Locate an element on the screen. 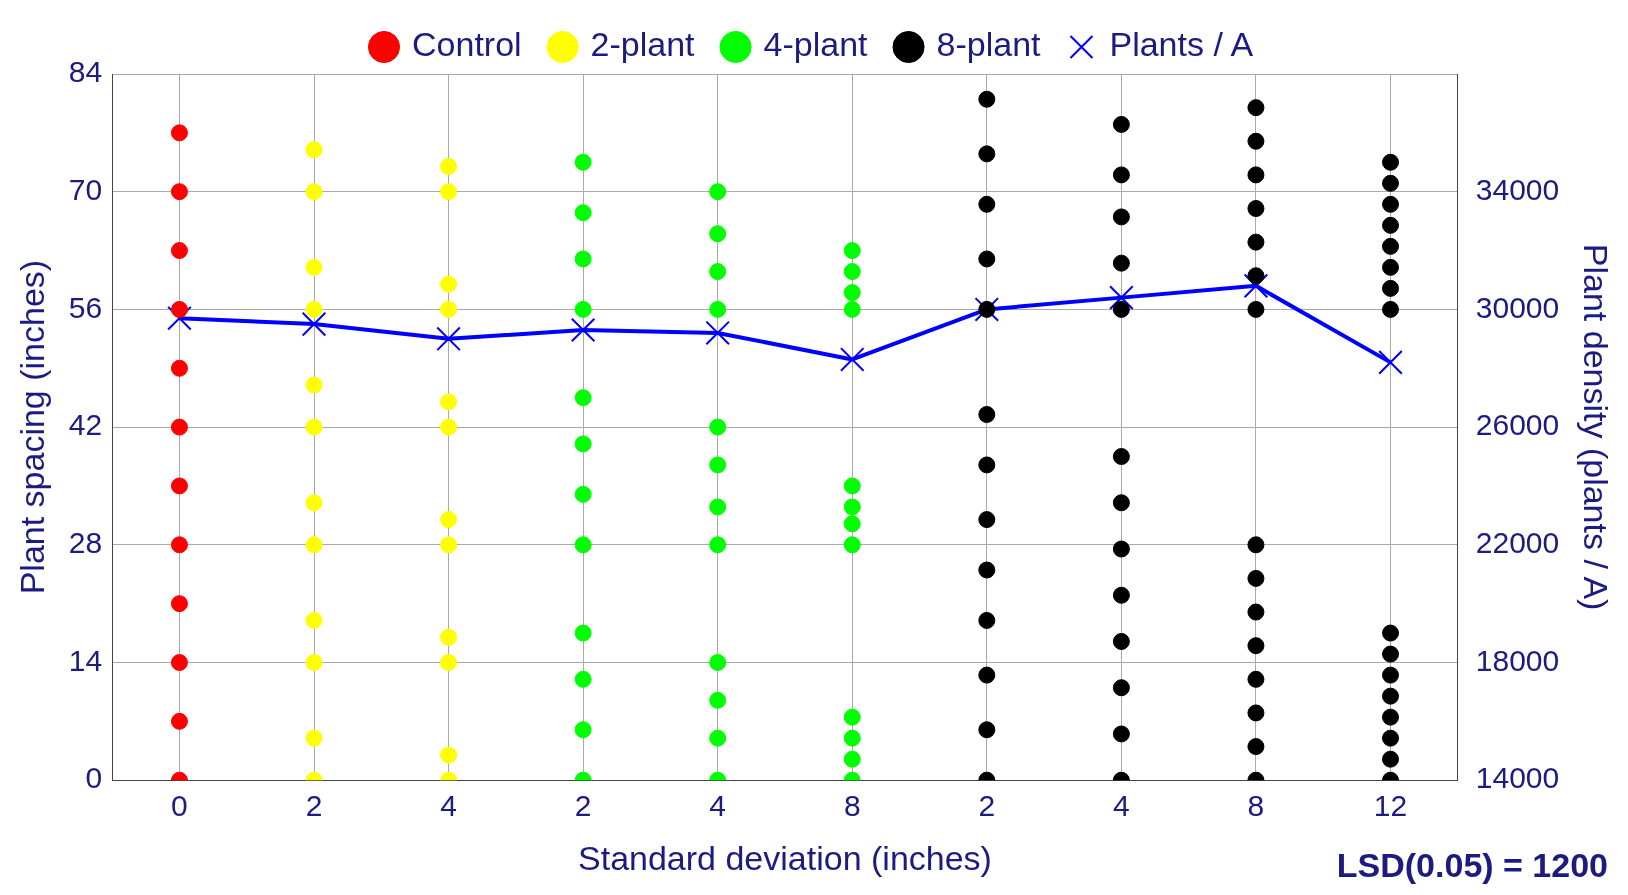 The image size is (1628, 895). text: LSD(0.05) = 1200 is located at coordinates (1472, 865).